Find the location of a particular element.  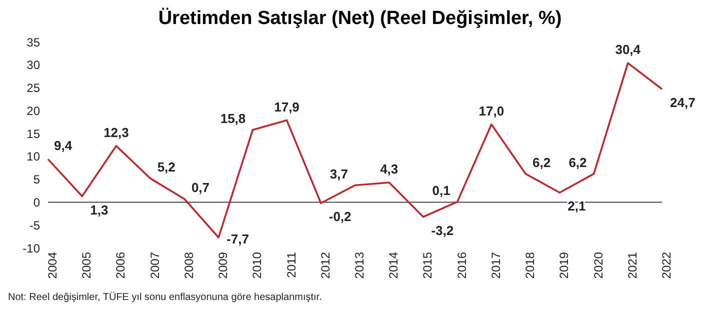

y-tick-label: -5 is located at coordinates (34, 225).